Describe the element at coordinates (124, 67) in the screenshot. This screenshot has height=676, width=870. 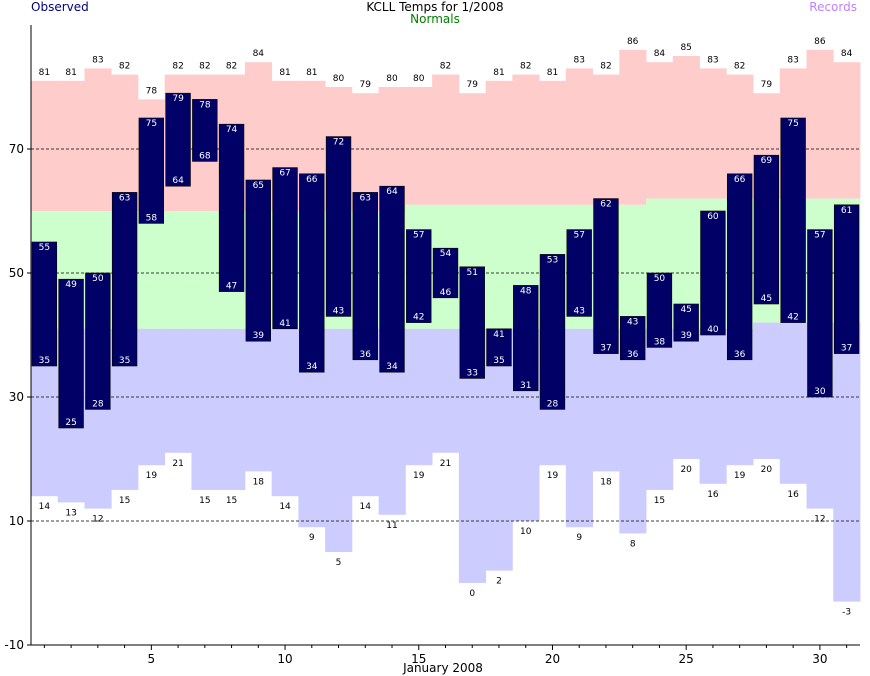
I see `record-high-label-day-4: 82` at that location.